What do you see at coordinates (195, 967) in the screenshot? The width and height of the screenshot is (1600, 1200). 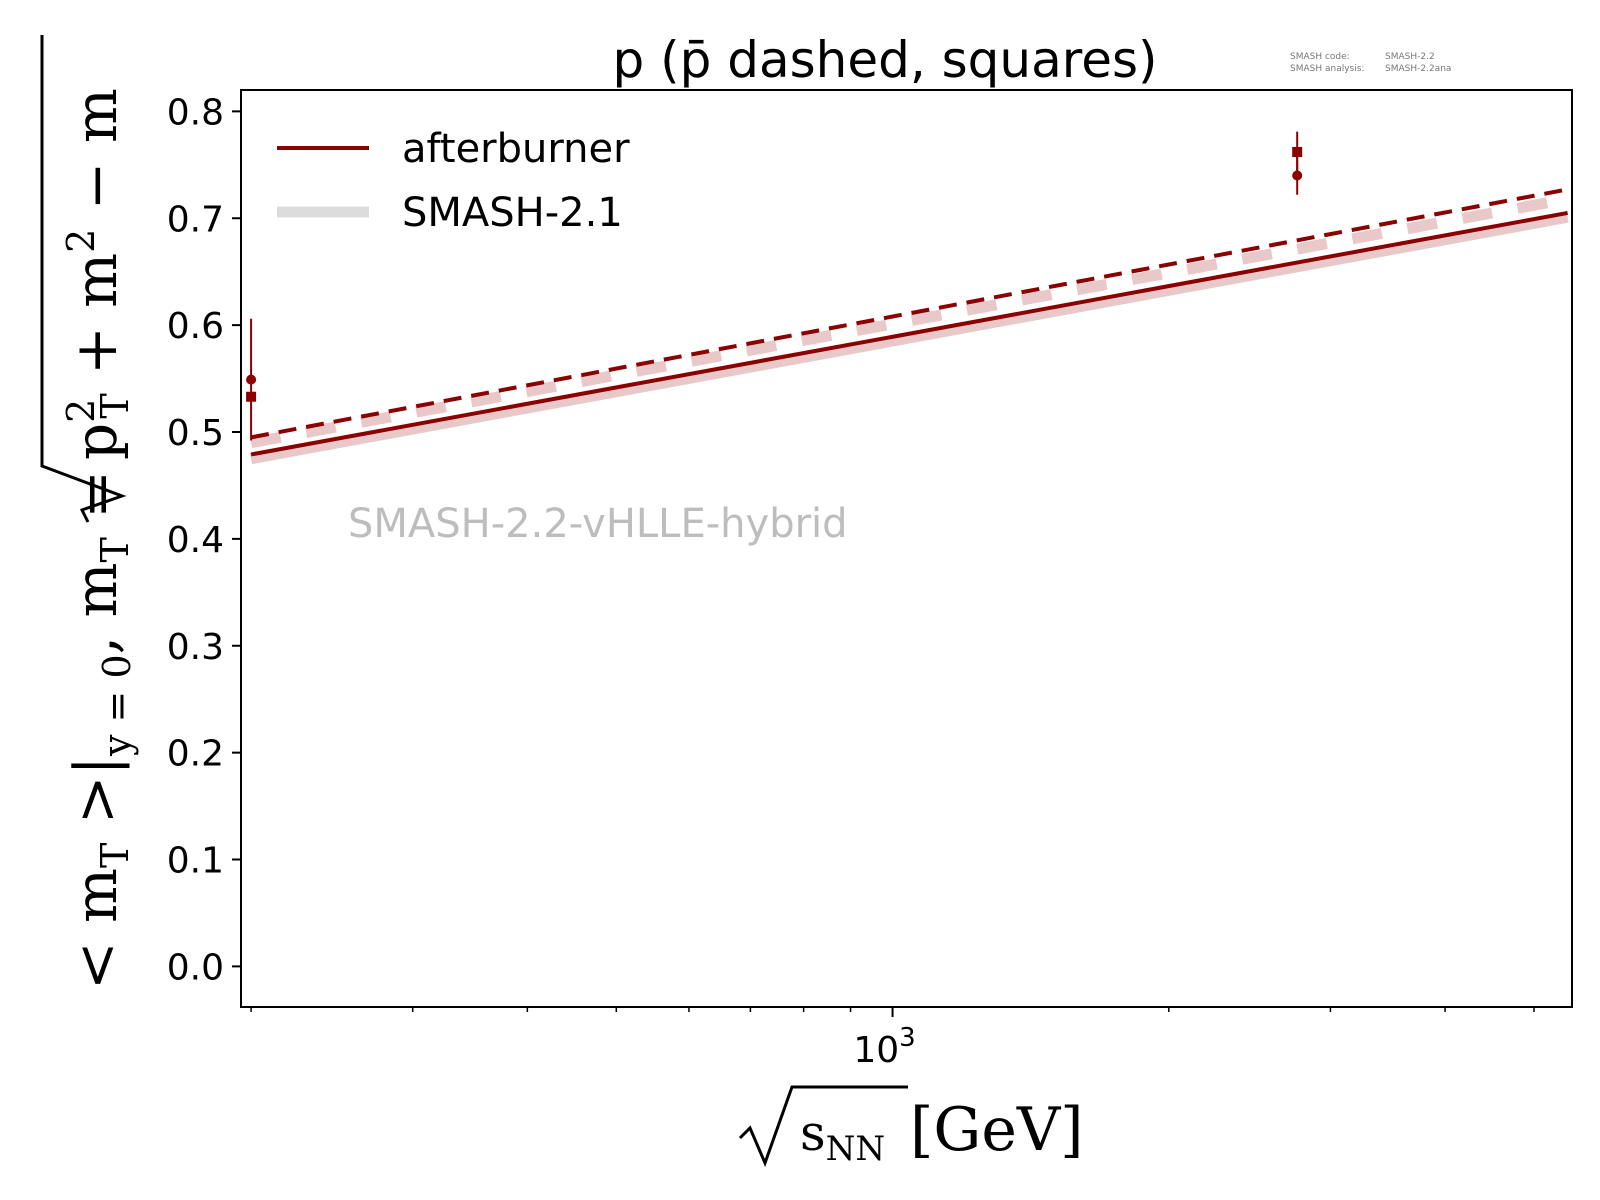 I see `y-tick-label: 0.0` at bounding box center [195, 967].